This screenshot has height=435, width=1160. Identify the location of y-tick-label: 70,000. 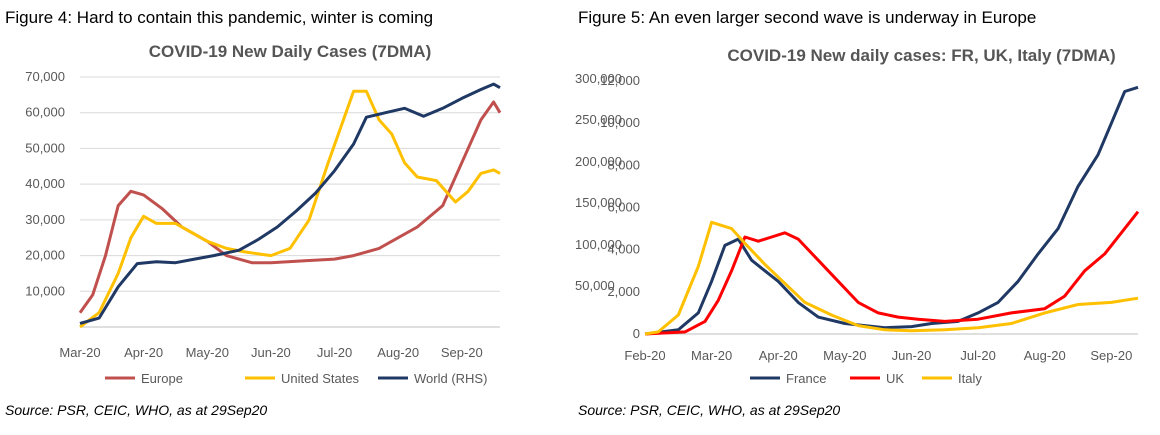
(45, 76).